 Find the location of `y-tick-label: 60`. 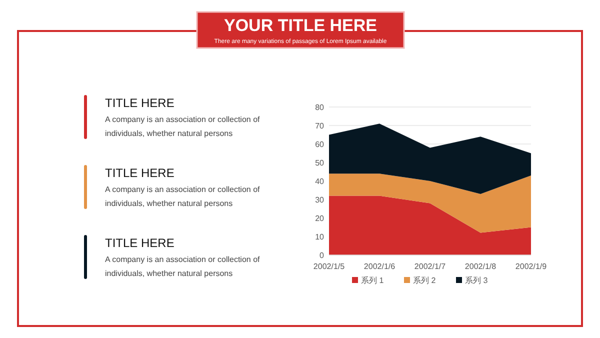

y-tick-label: 60 is located at coordinates (320, 144).